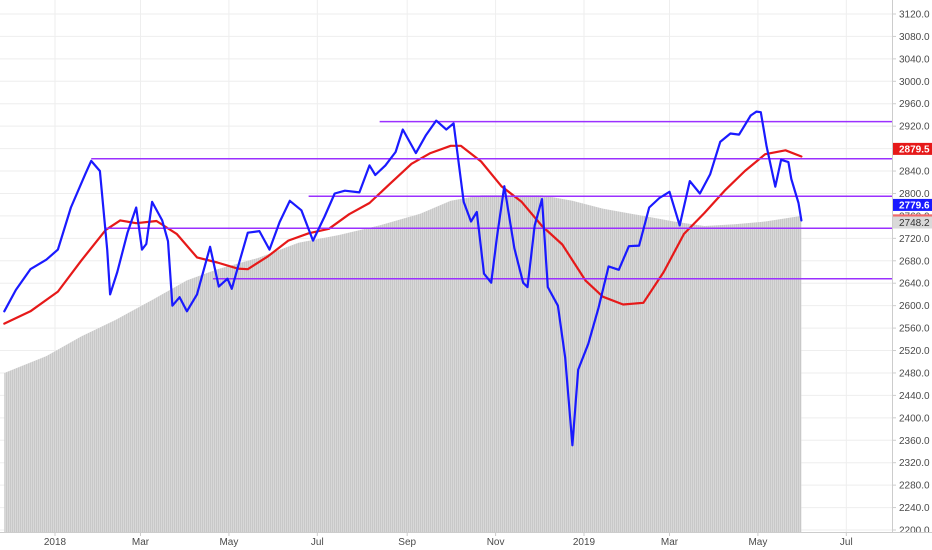  I want to click on y-tick-label: 2200.0, so click(914, 531).